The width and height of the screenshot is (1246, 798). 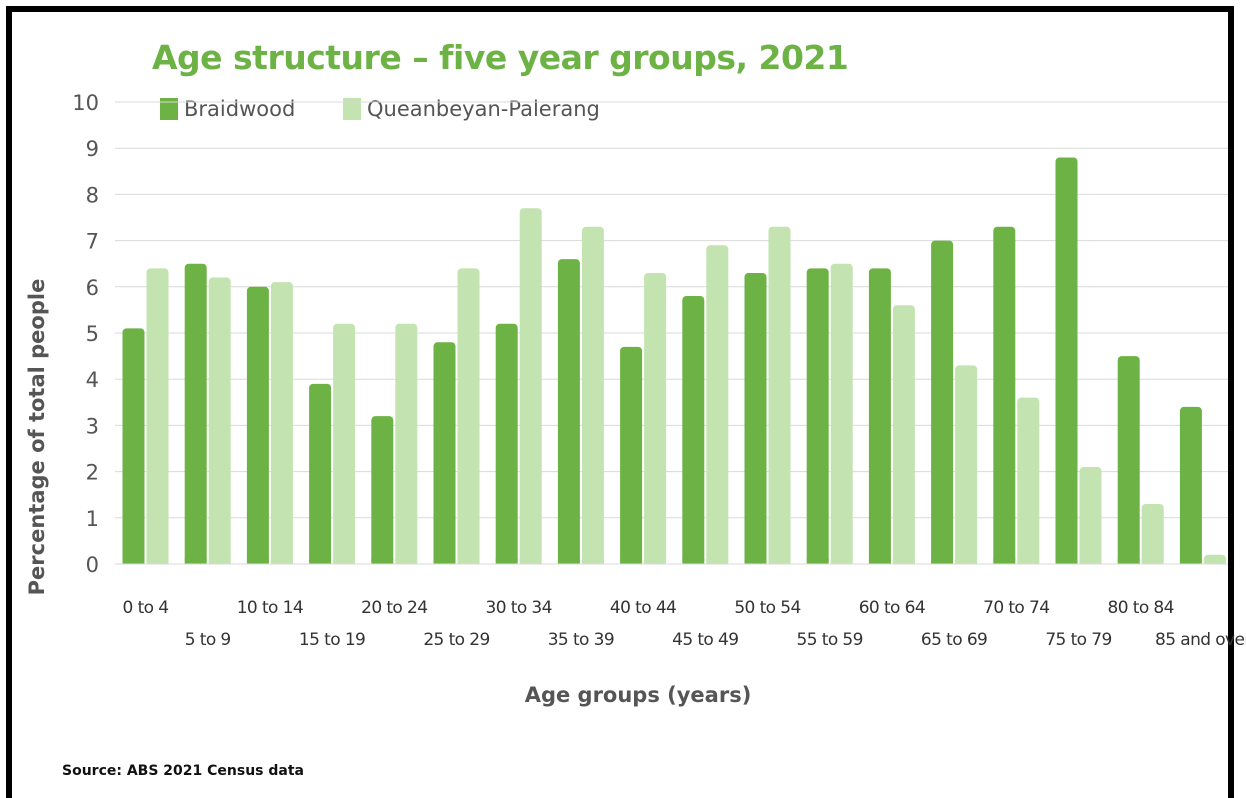 What do you see at coordinates (92, 380) in the screenshot?
I see `y-tick-label: 4` at bounding box center [92, 380].